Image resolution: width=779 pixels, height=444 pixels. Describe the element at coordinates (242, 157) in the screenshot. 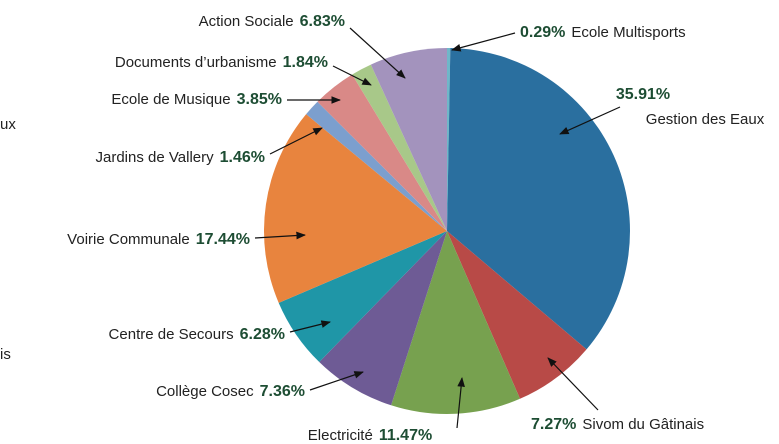

I see `value-label: 1.46%` at that location.